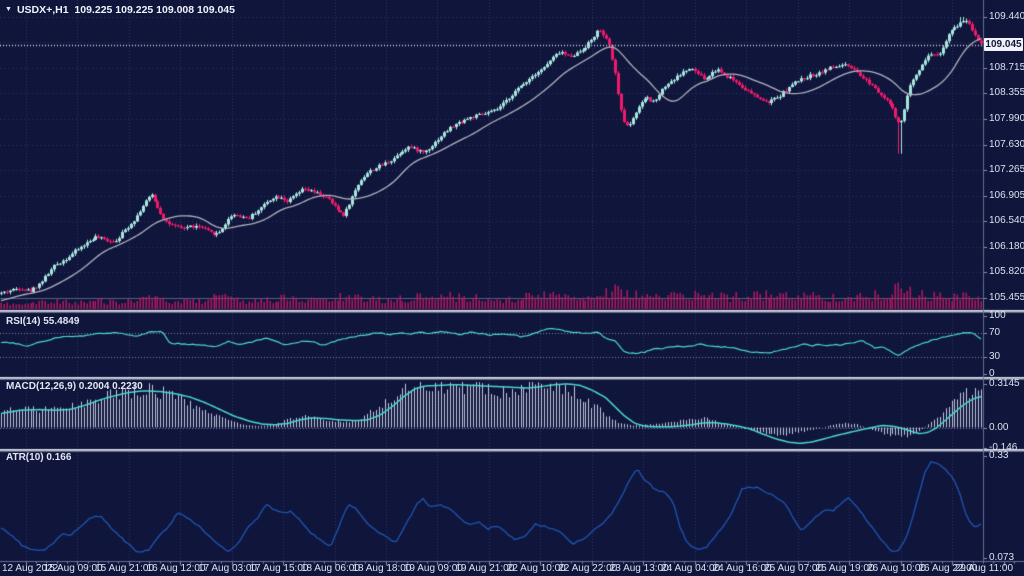 The height and width of the screenshot is (576, 1024). I want to click on price-axis-label: 106.905, so click(1006, 195).